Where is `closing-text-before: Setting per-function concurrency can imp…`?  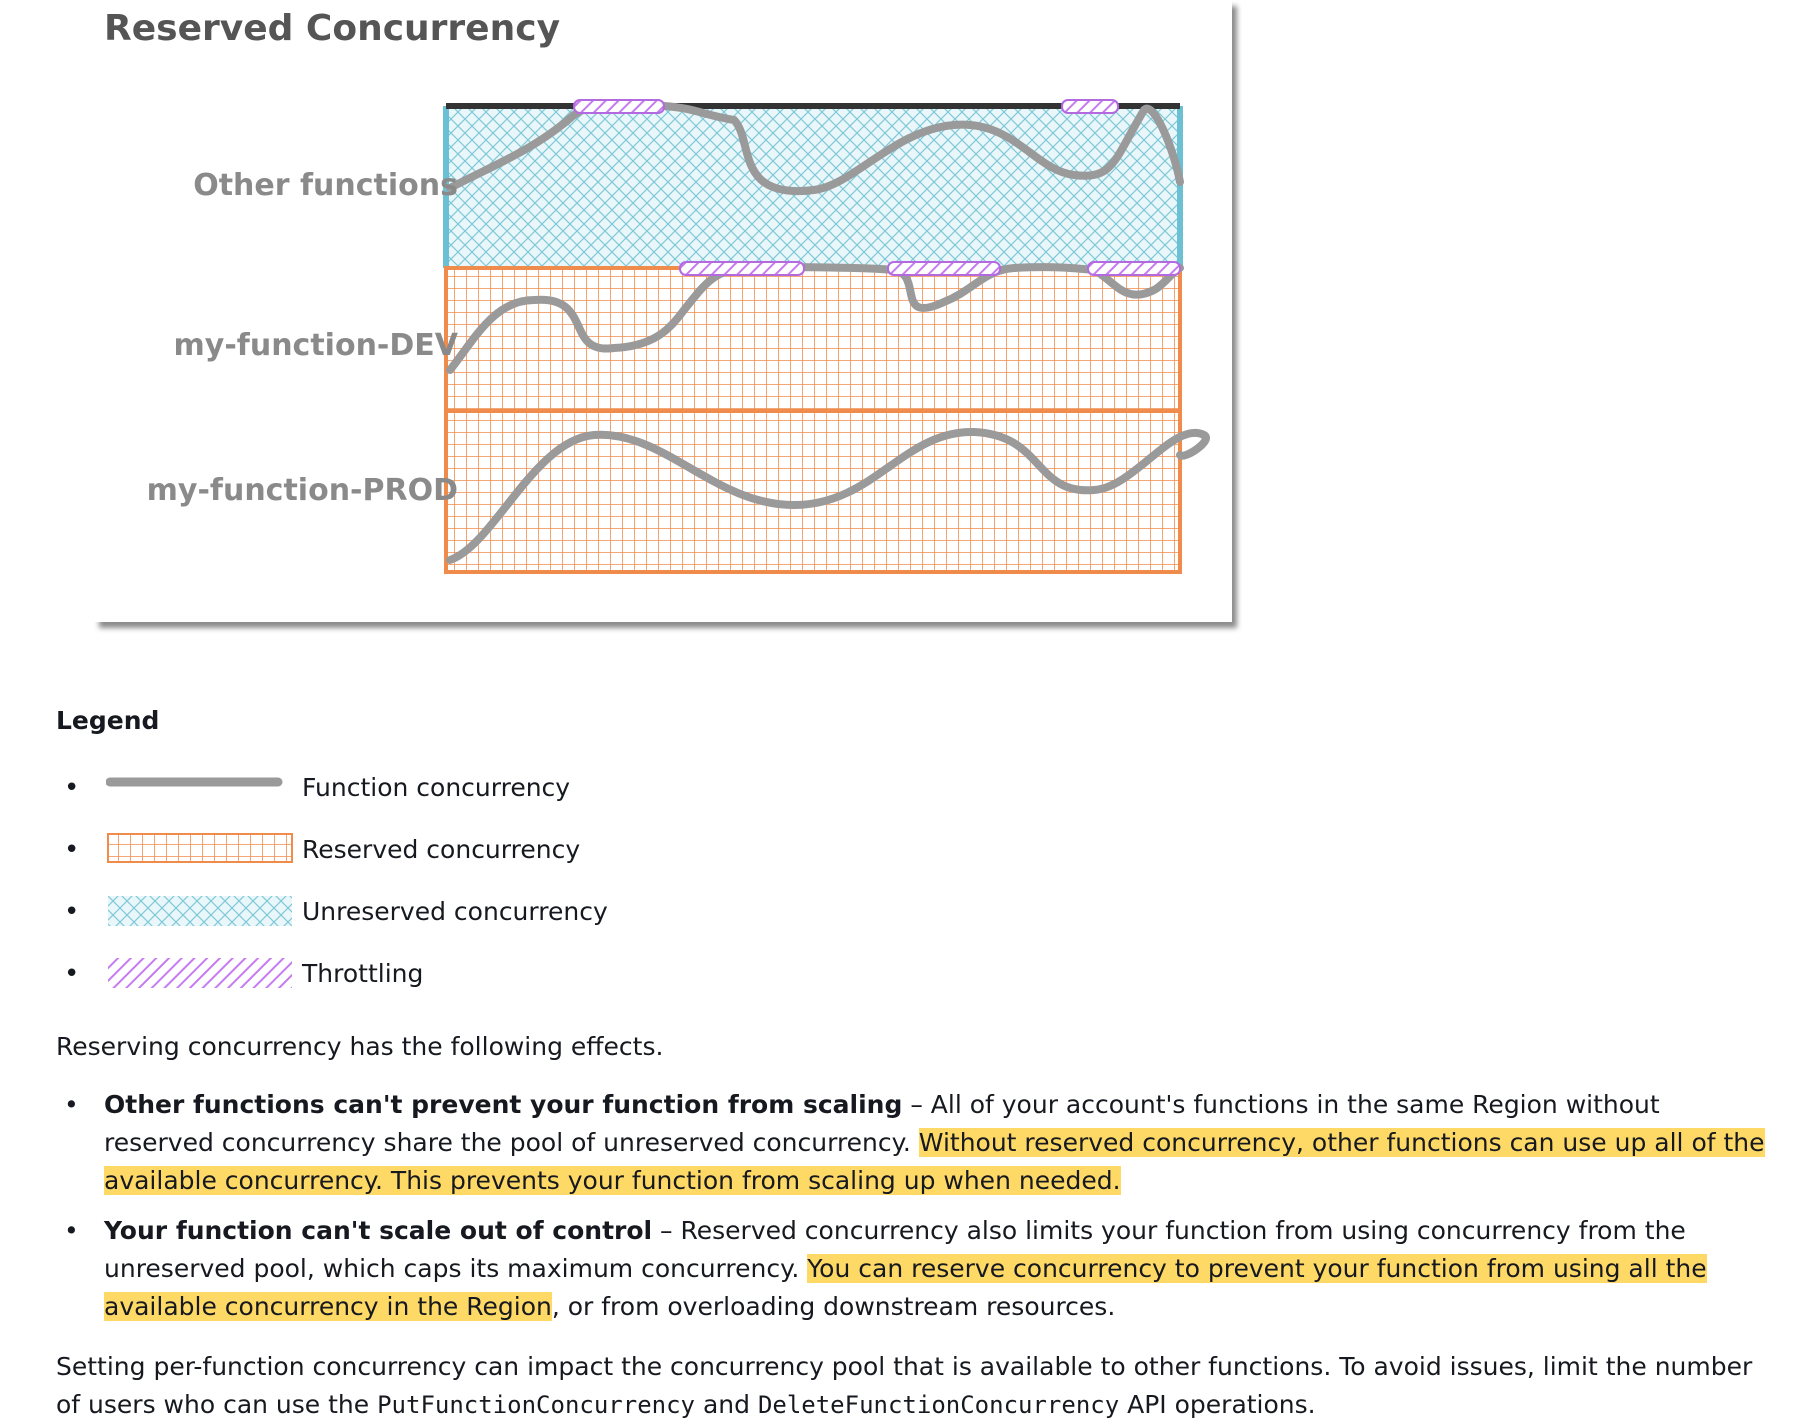
closing-text-before: Setting per-function concurrency can imp… is located at coordinates (904, 1385).